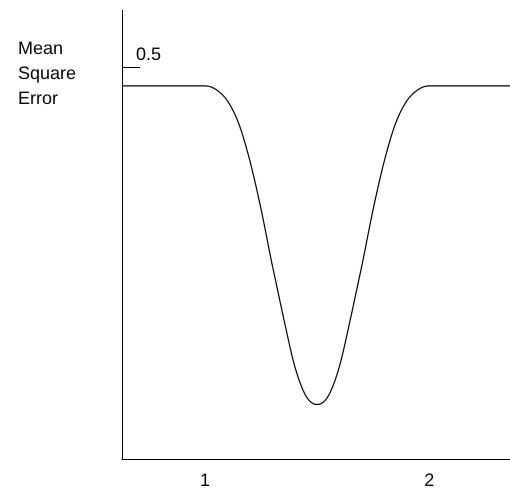 The height and width of the screenshot is (495, 510). I want to click on x-tick-label: 2, so click(429, 480).